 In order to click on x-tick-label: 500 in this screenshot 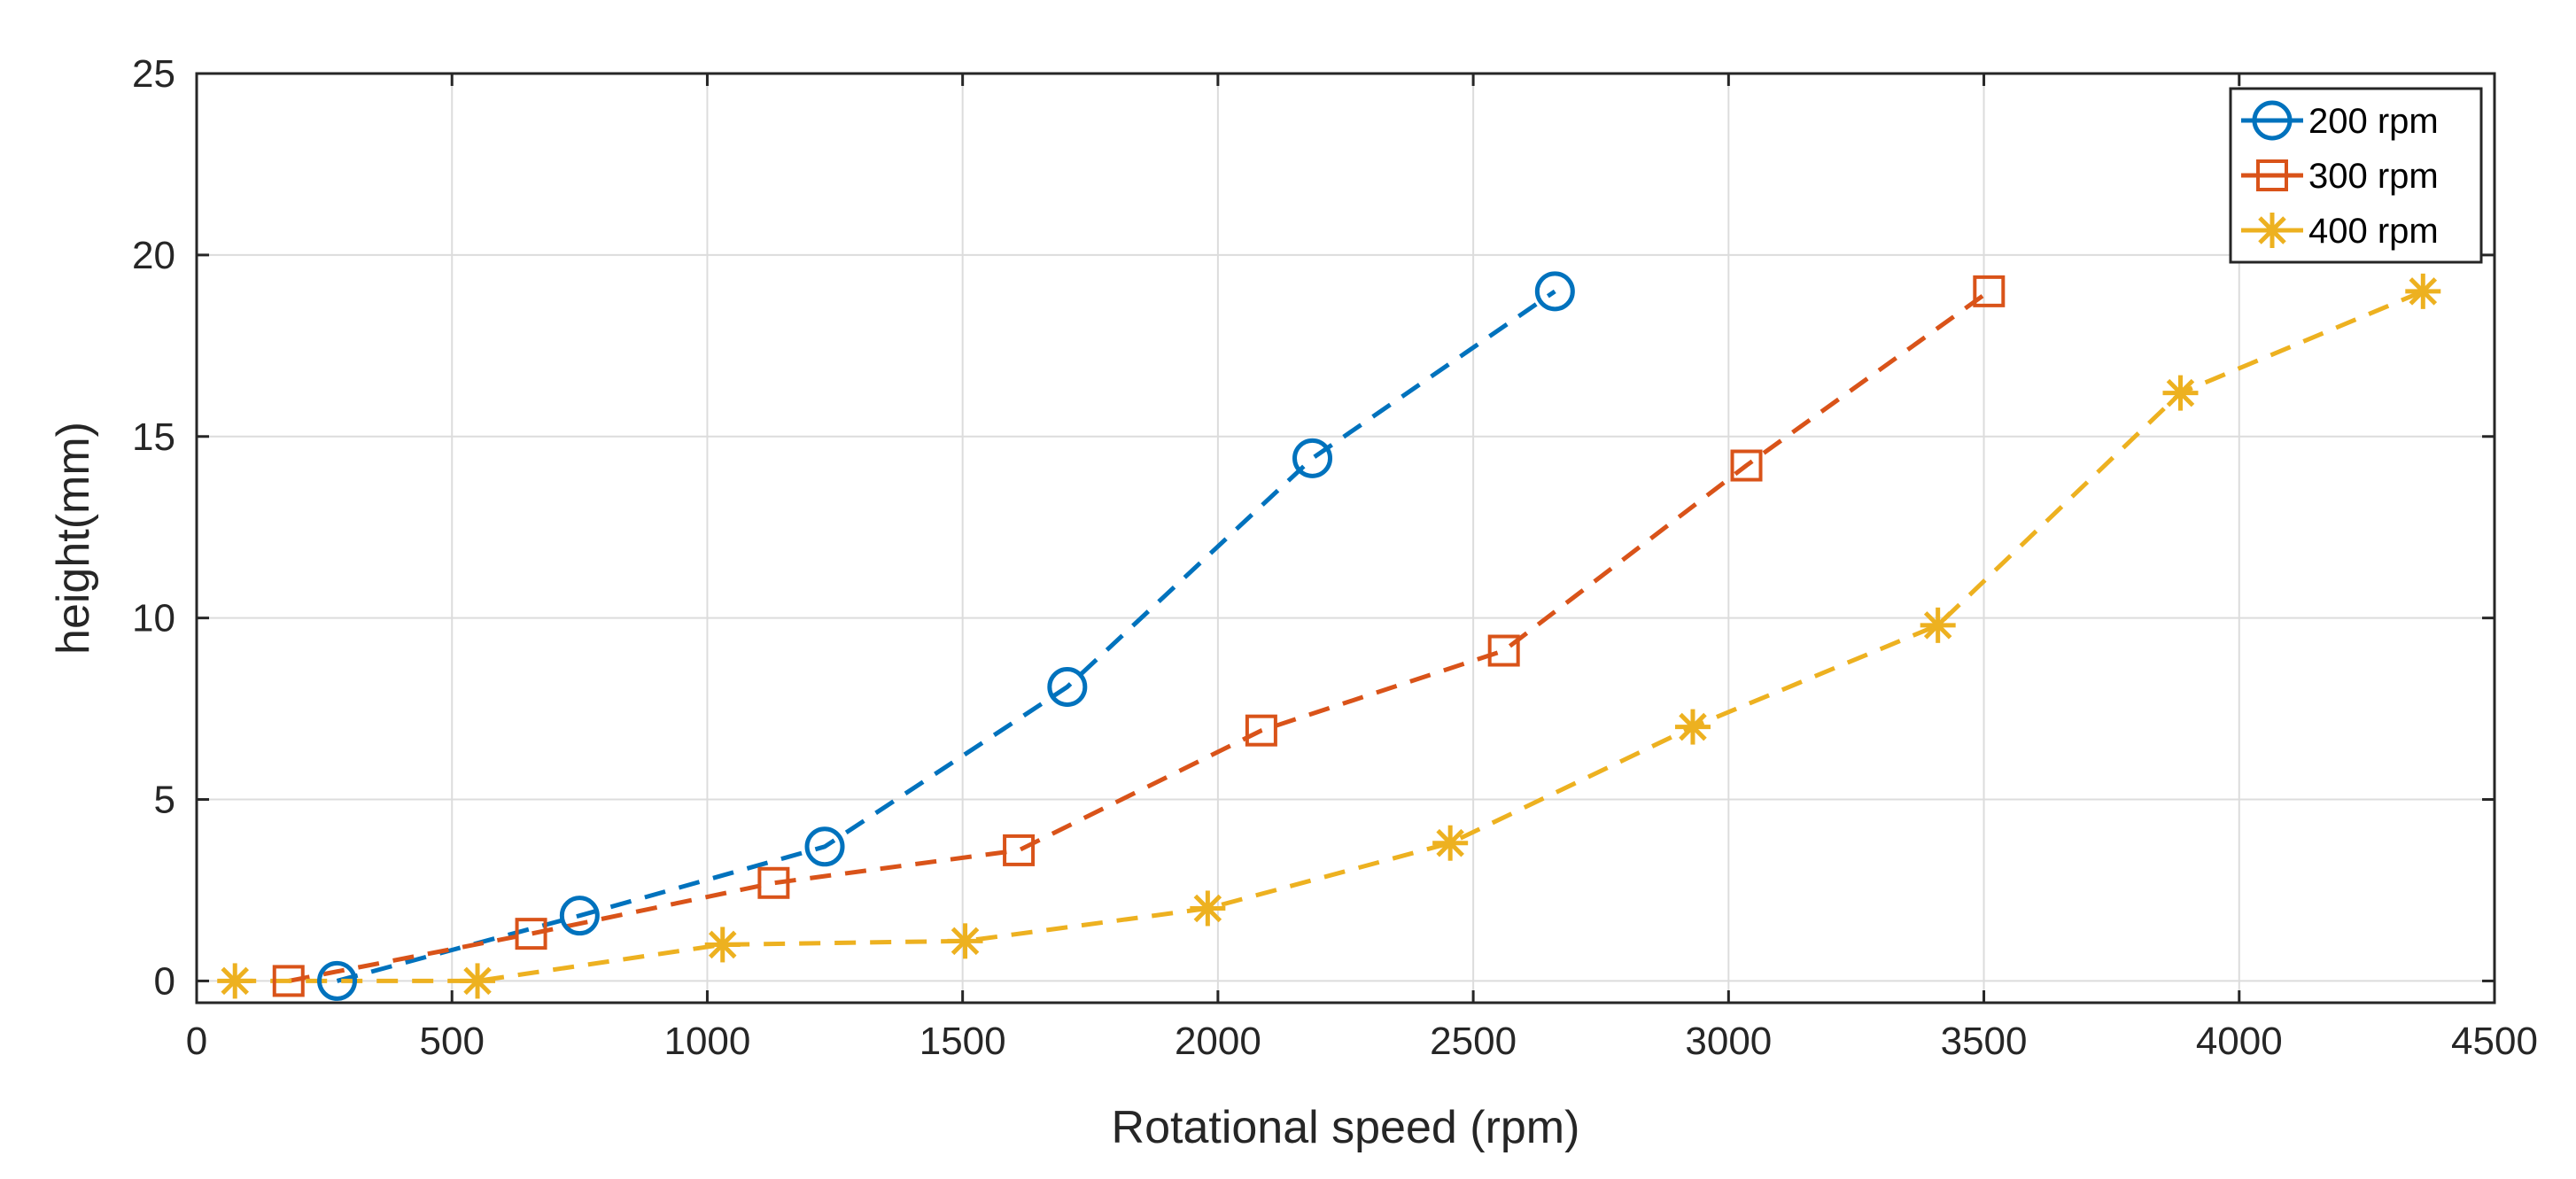, I will do `click(452, 1041)`.